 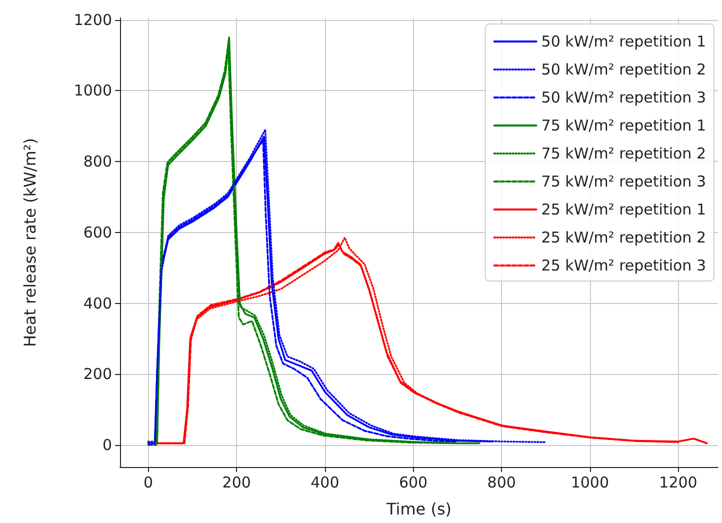 I want to click on legend-label: 75 kW/m² repetition 2, so click(x=623, y=153).